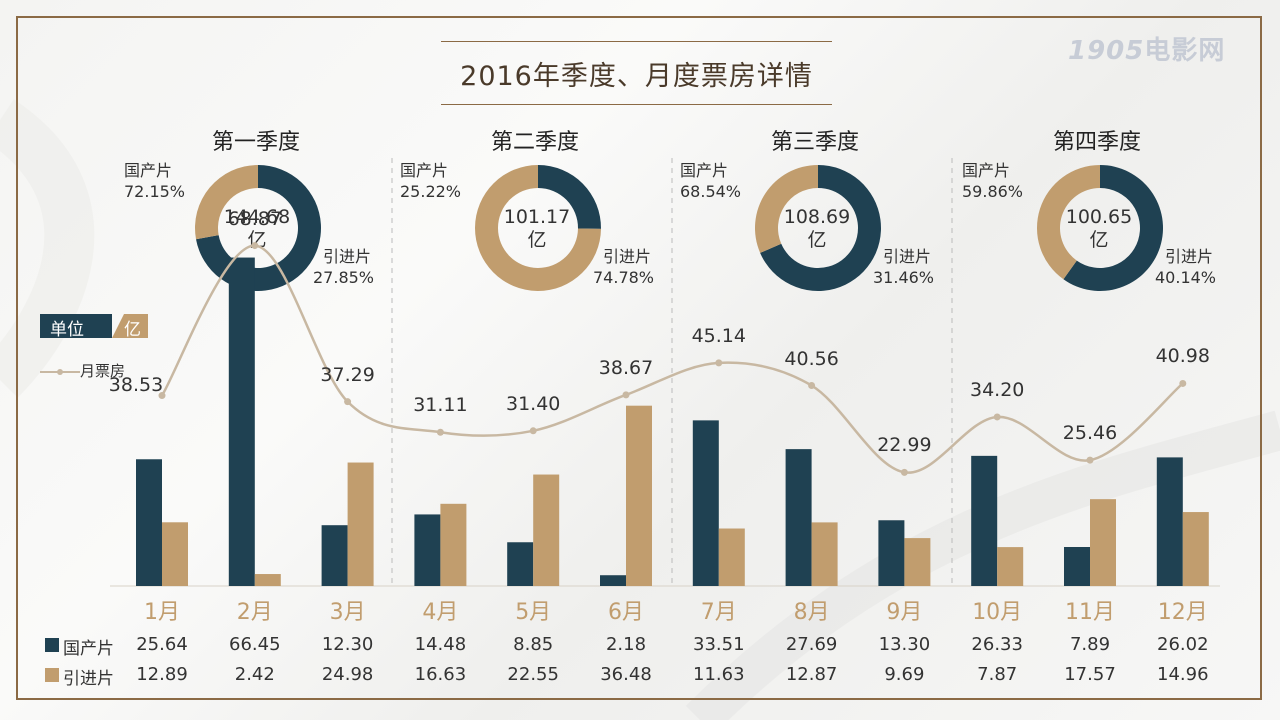  Describe the element at coordinates (1182, 612) in the screenshot. I see `month-label: 12月` at that location.